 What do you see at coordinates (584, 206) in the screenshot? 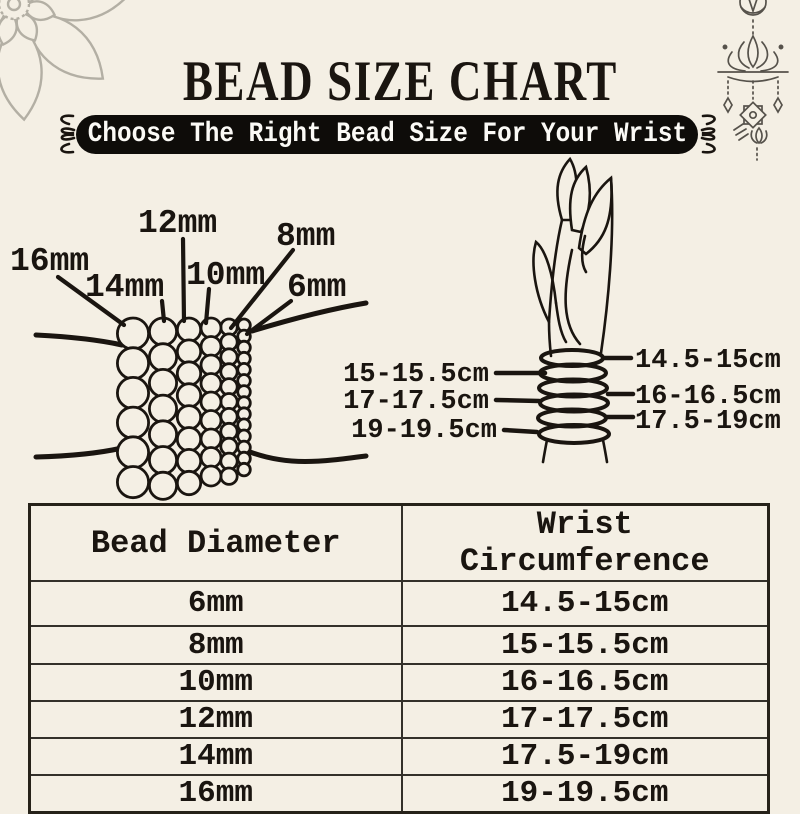
I see `hand-fingers` at bounding box center [584, 206].